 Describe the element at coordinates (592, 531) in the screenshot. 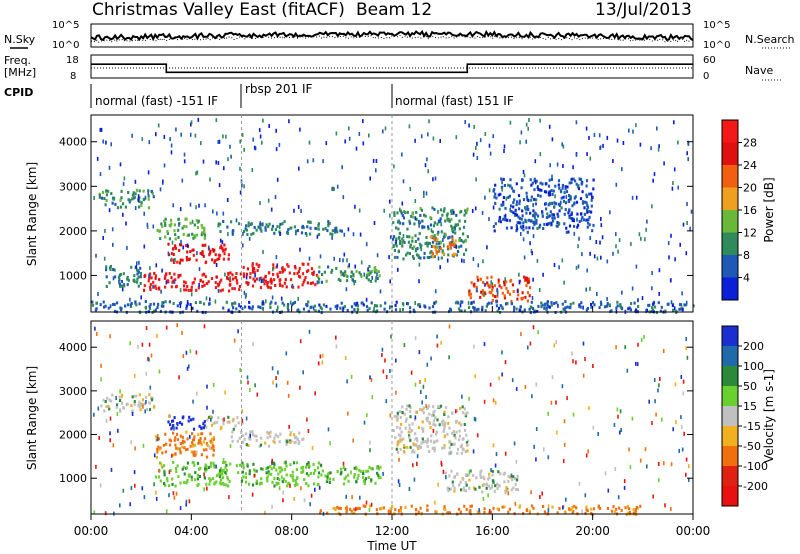

I see `time-tick-label: 20:00` at that location.